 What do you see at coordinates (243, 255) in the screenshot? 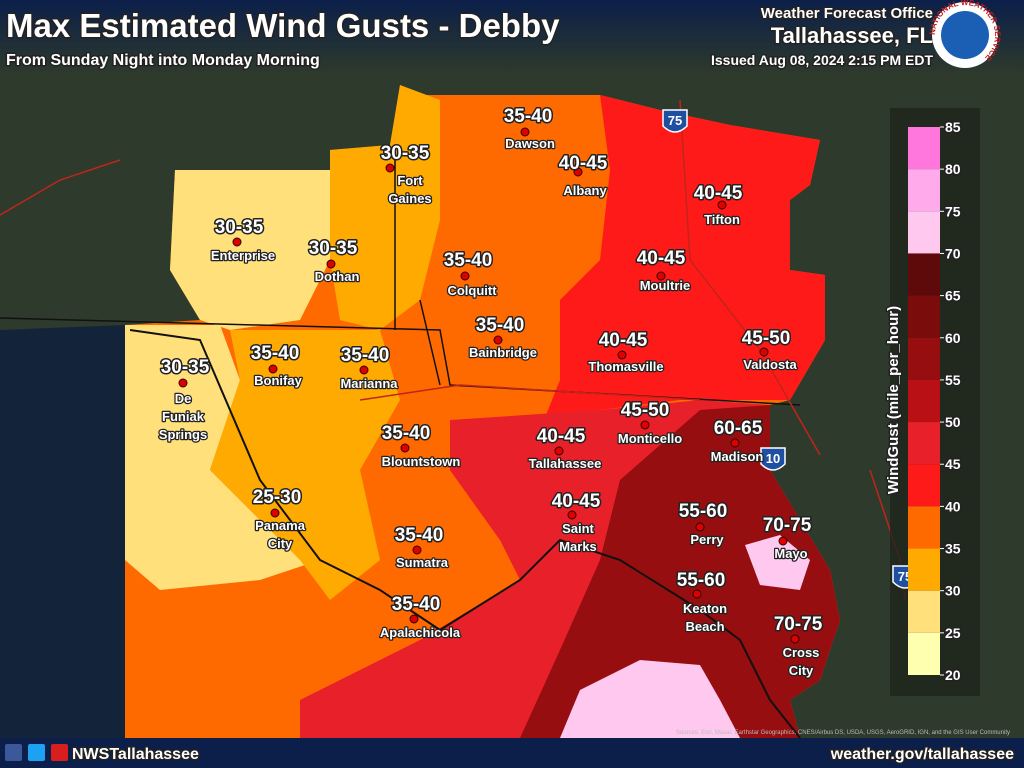
I see `city-name: Enterprise` at bounding box center [243, 255].